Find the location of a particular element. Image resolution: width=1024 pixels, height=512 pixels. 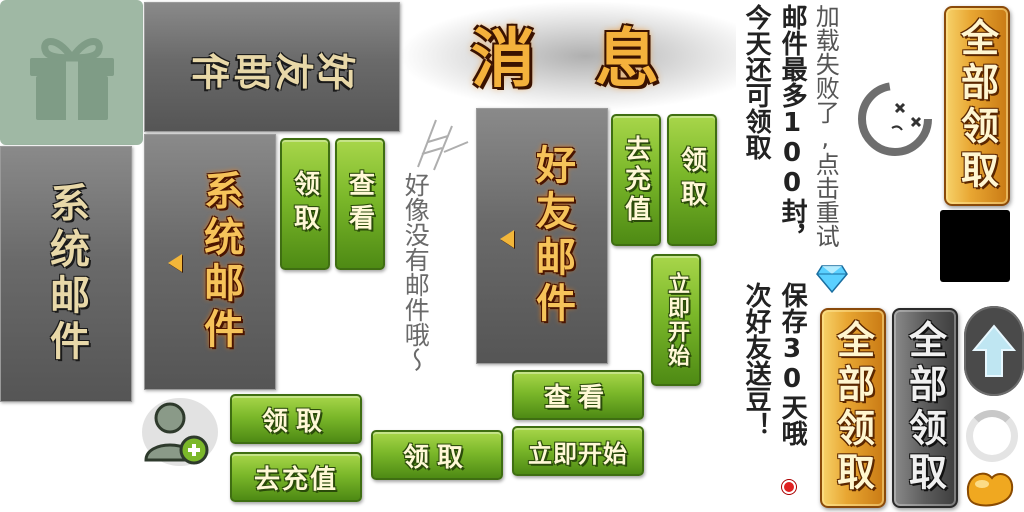

tab-system-mail: 系统邮件 is located at coordinates (66, 274).